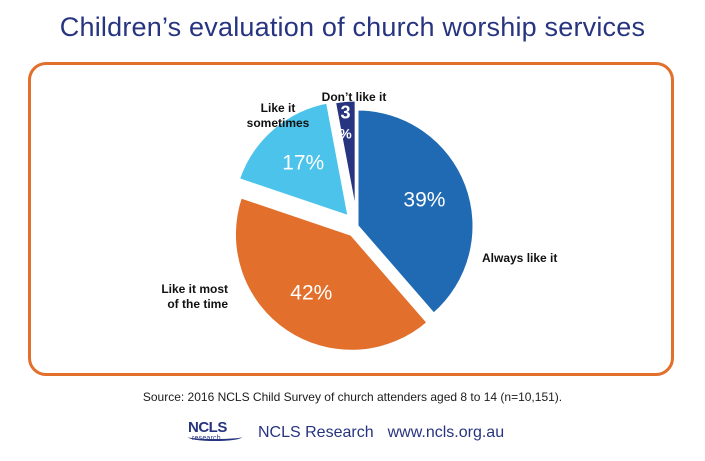 Image resolution: width=705 pixels, height=461 pixels. I want to click on ncls-logo: NCLS research, so click(216, 433).